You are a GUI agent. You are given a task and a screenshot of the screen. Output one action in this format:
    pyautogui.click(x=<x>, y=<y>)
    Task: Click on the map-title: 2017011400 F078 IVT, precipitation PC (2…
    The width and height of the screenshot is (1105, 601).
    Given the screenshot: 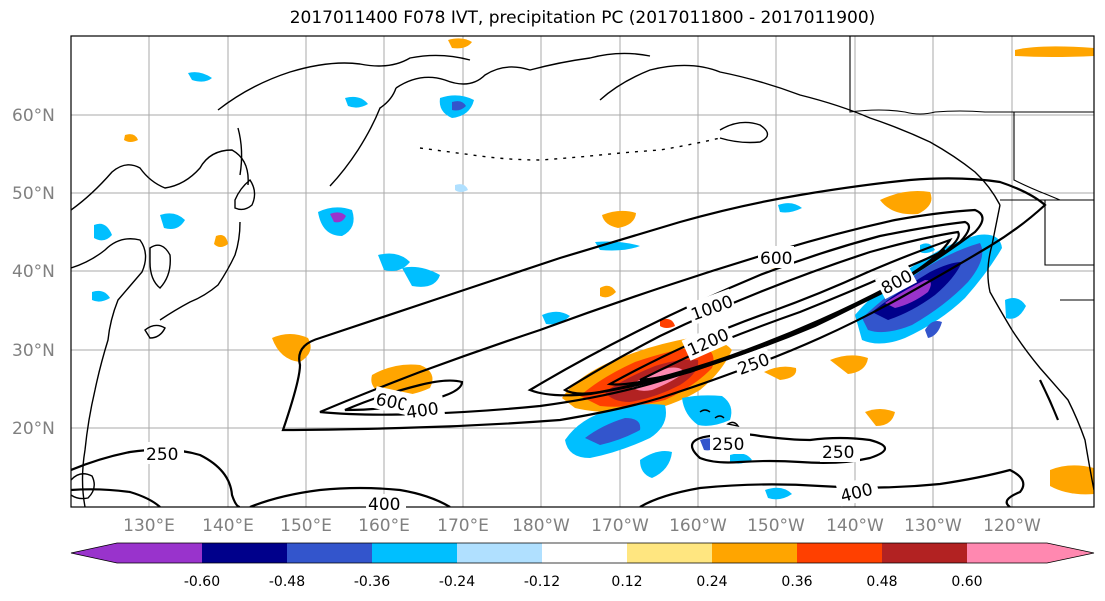 What is the action you would take?
    pyautogui.click(x=582, y=18)
    